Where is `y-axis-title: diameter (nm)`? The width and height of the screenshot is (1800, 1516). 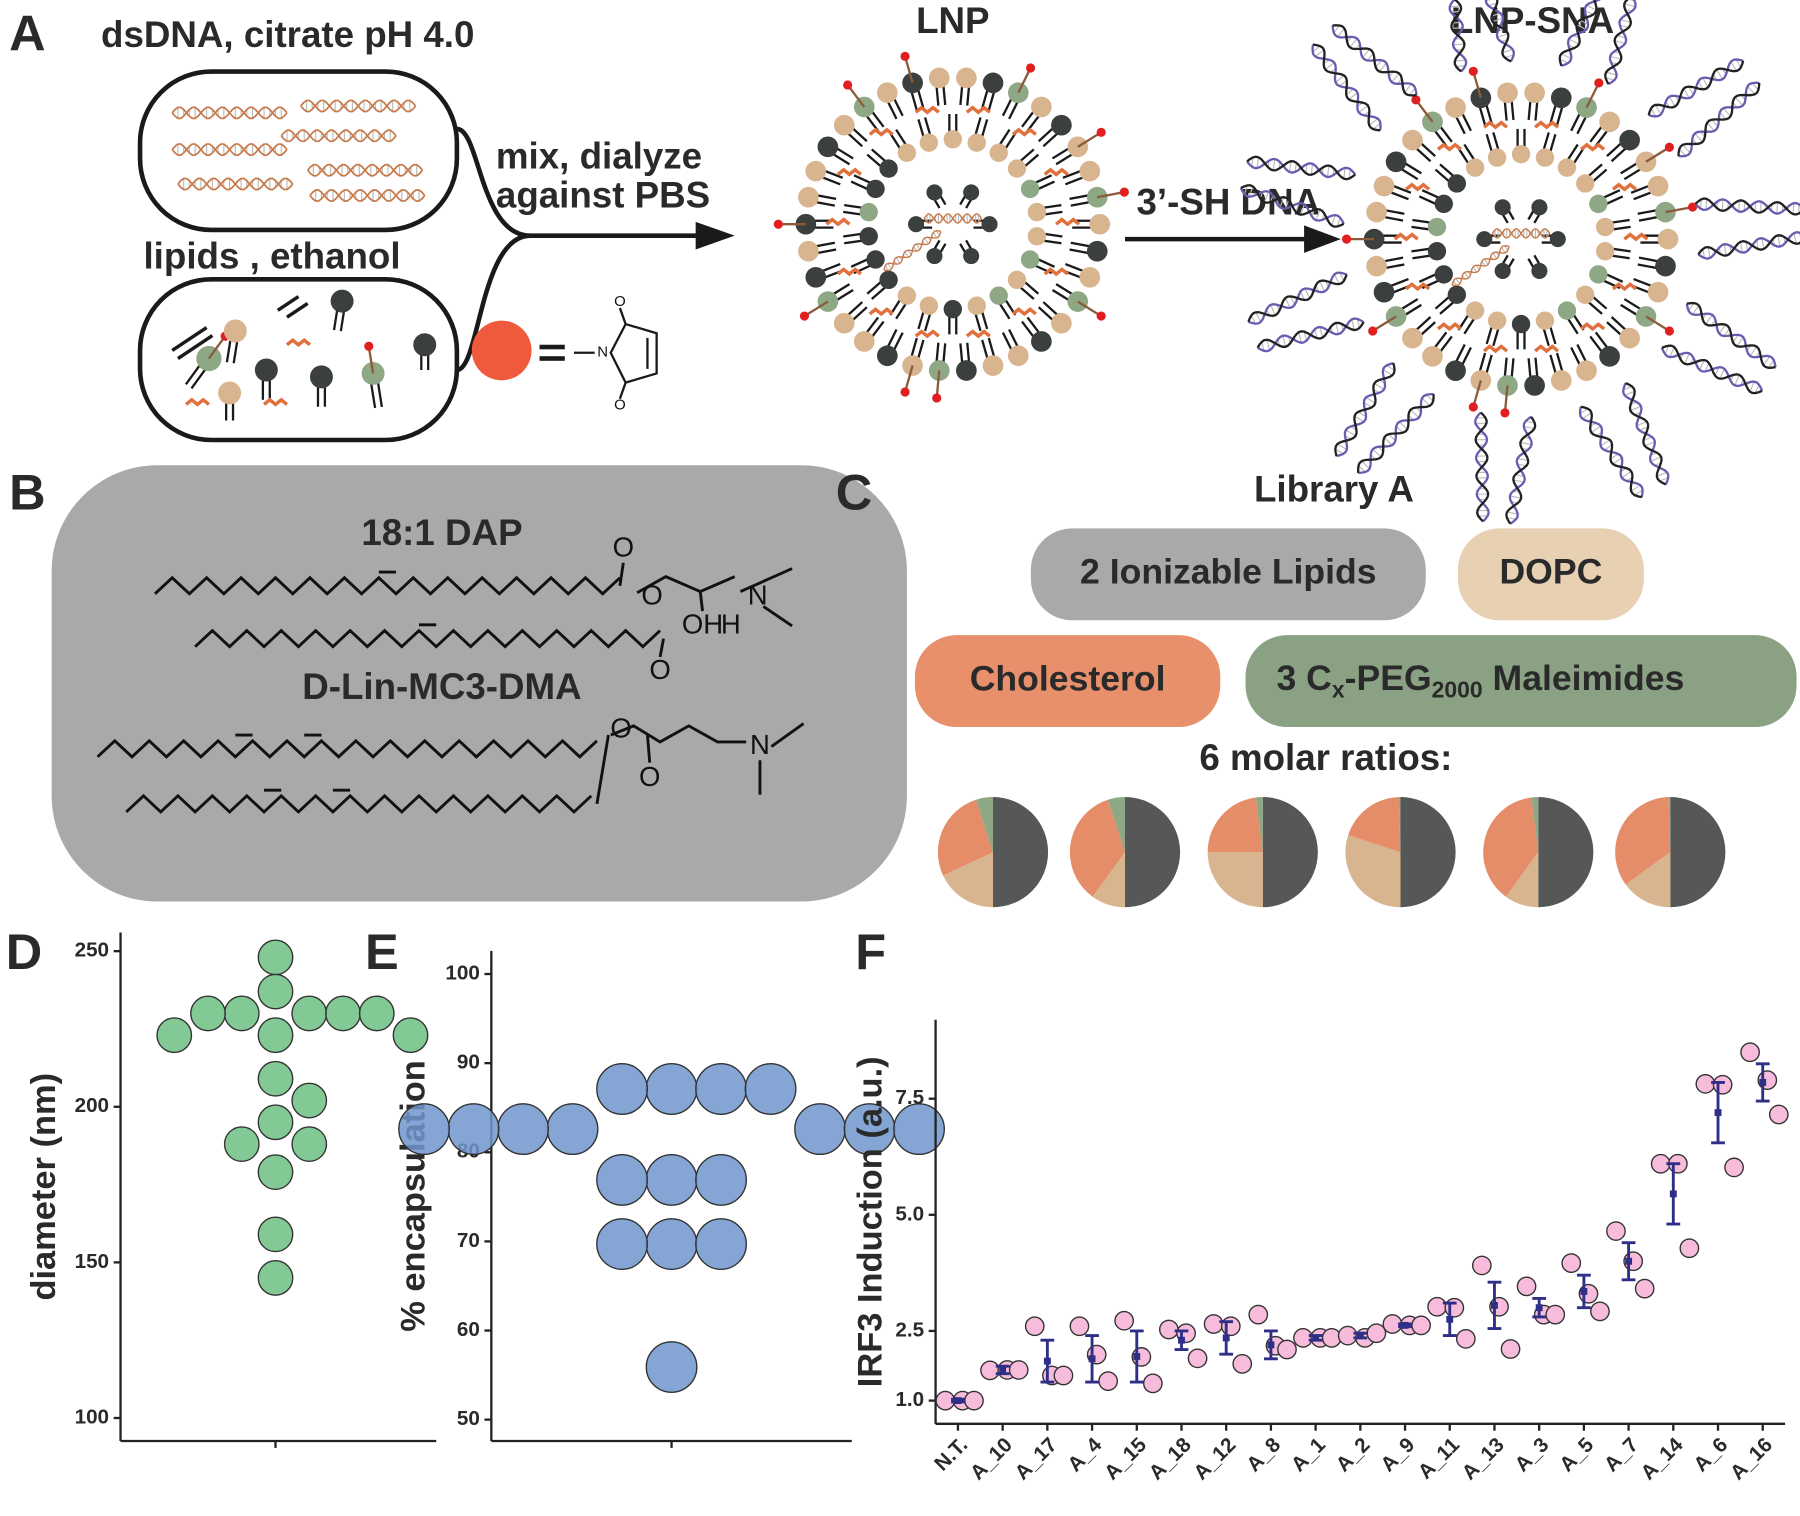 y-axis-title: diameter (nm) is located at coordinates (44, 1187).